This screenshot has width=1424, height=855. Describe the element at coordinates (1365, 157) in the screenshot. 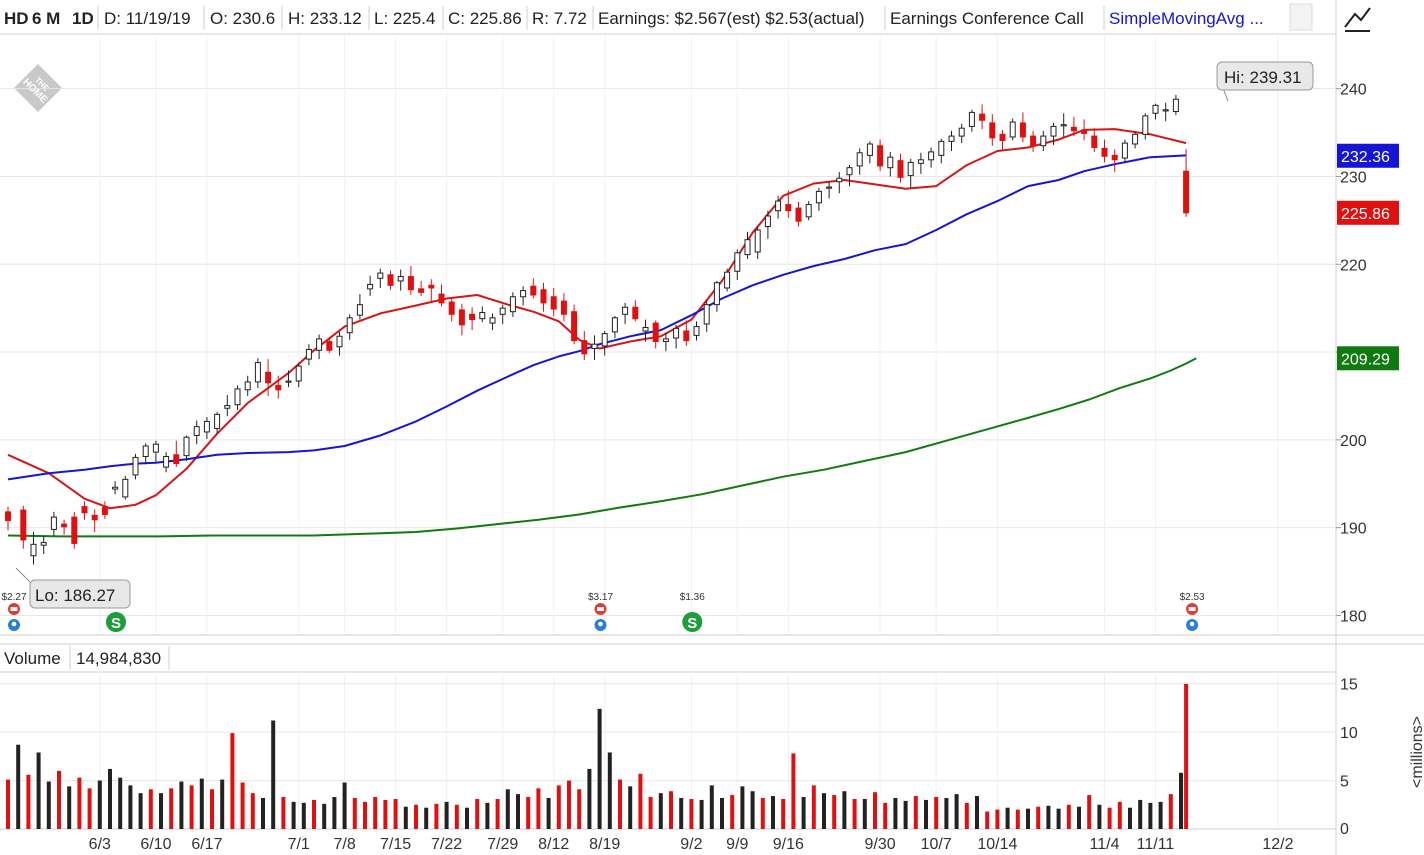

I see `price-badge-label: 232.36` at that location.